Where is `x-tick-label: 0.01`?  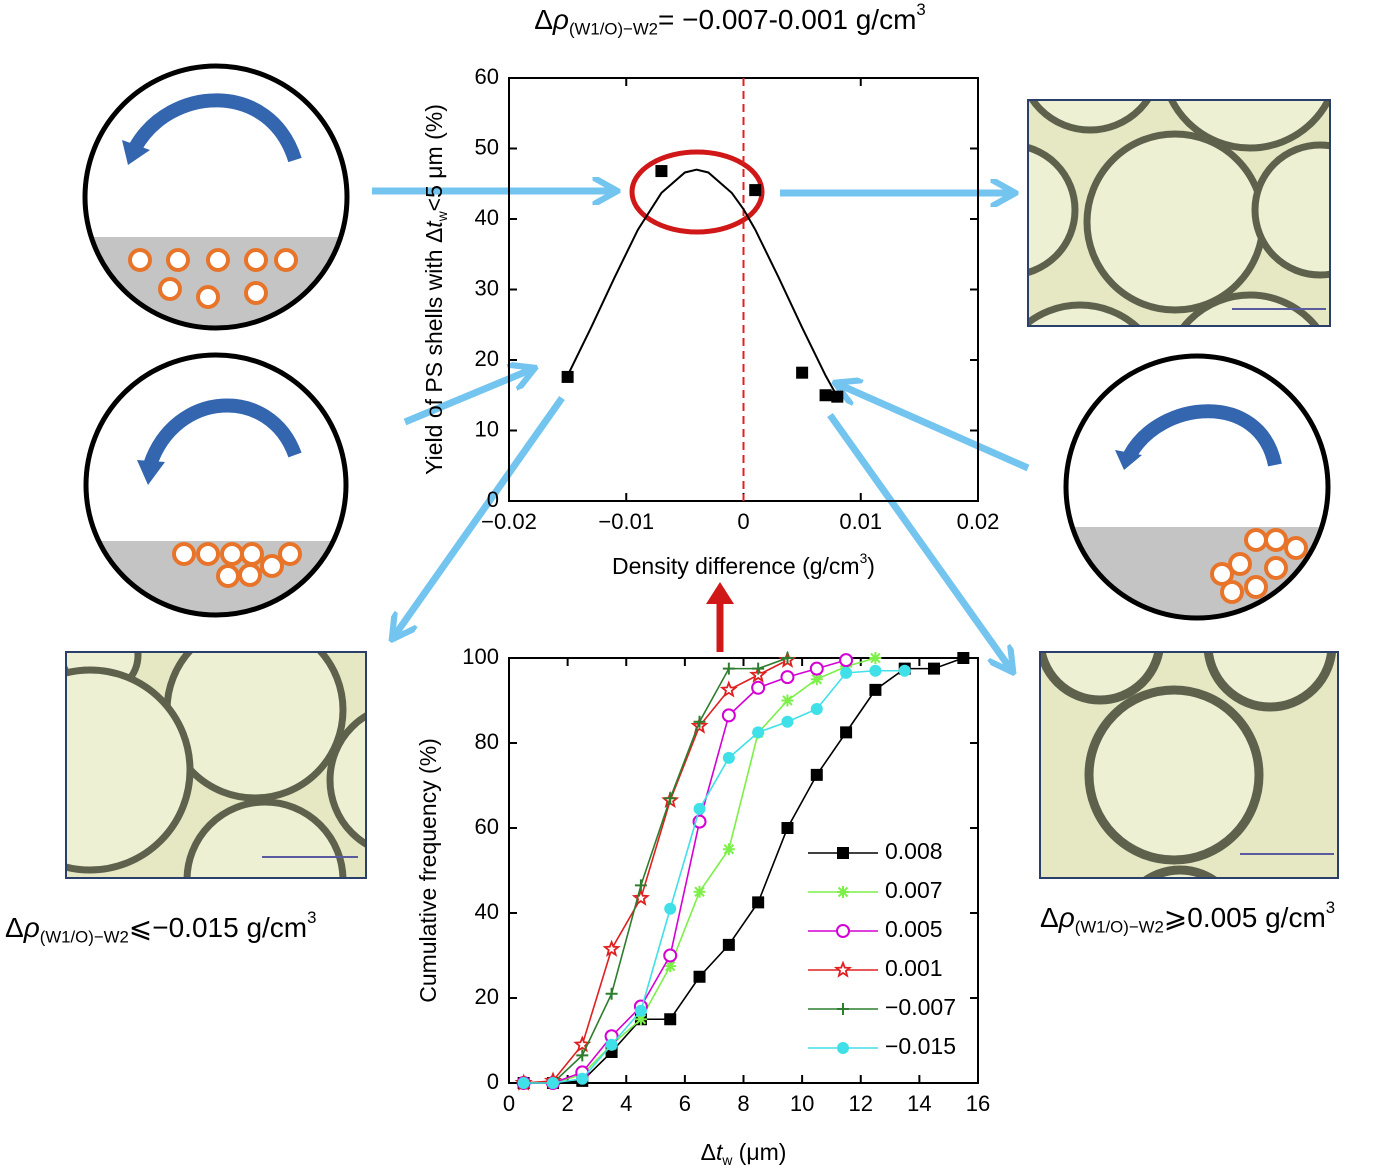 x-tick-label: 0.01 is located at coordinates (860, 521).